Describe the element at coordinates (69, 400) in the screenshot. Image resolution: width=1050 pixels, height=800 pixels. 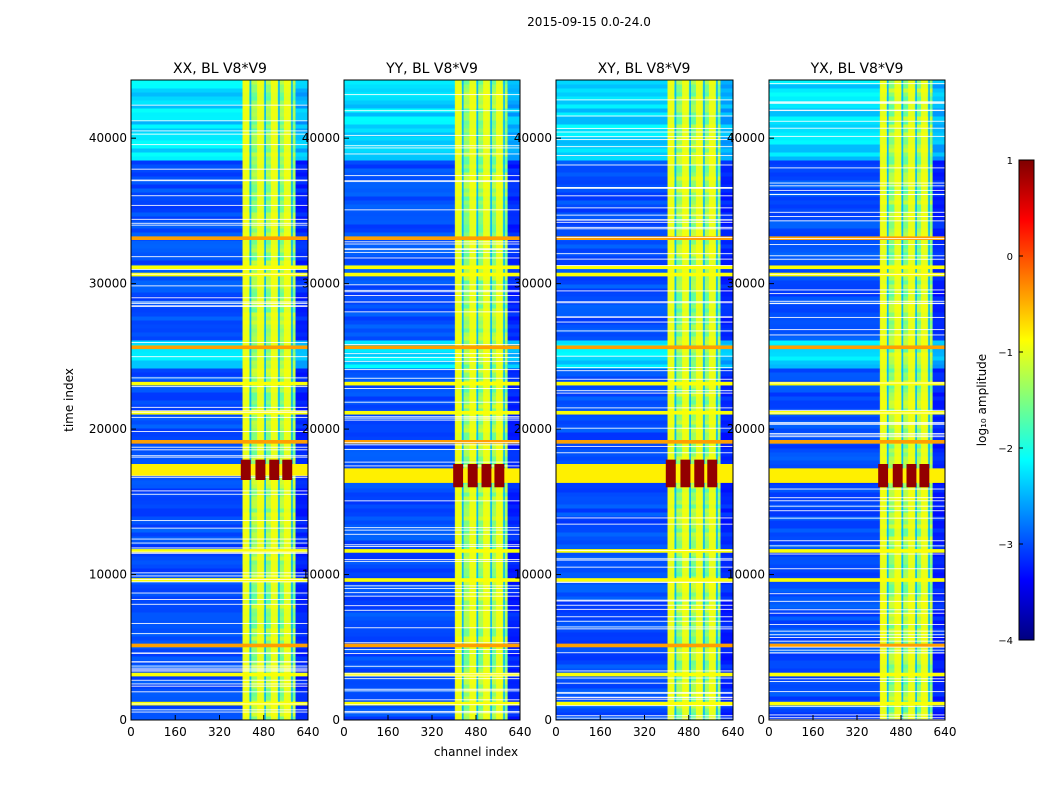
I see `y-axis-label: time index` at that location.